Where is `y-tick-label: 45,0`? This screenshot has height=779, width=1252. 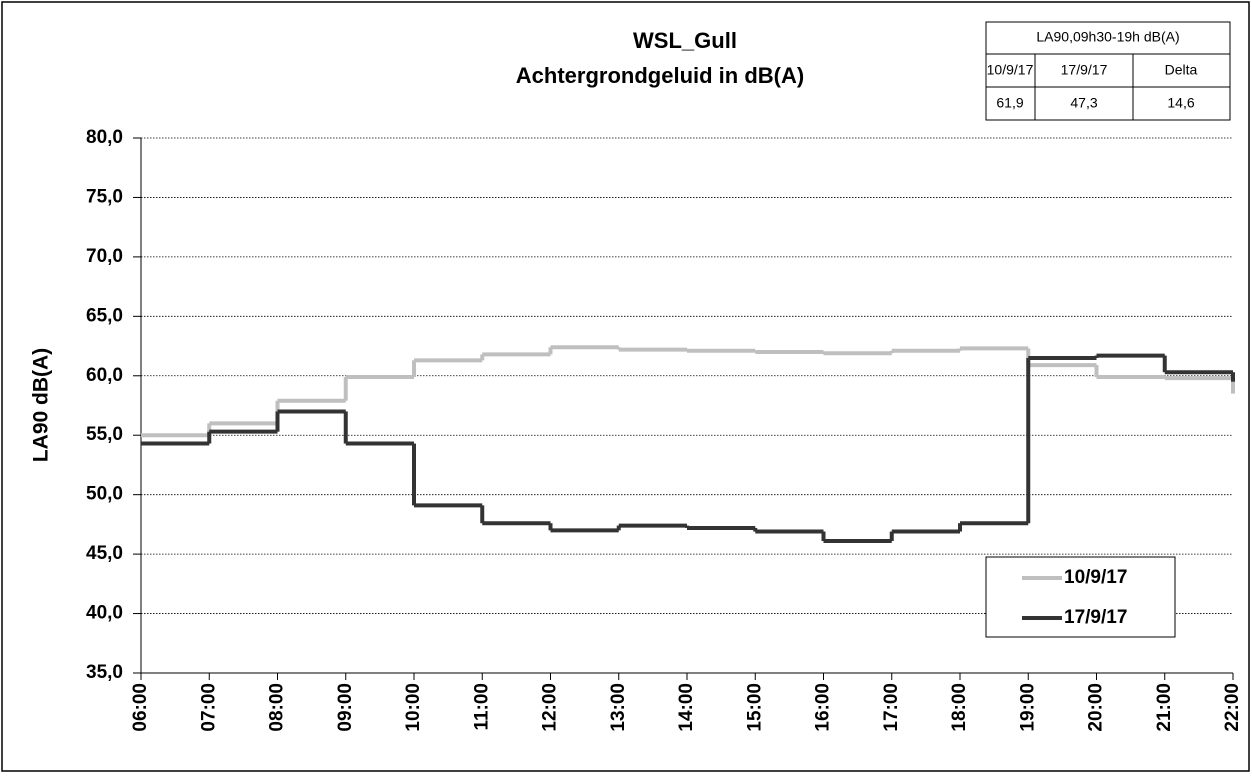 y-tick-label: 45,0 is located at coordinates (104, 553).